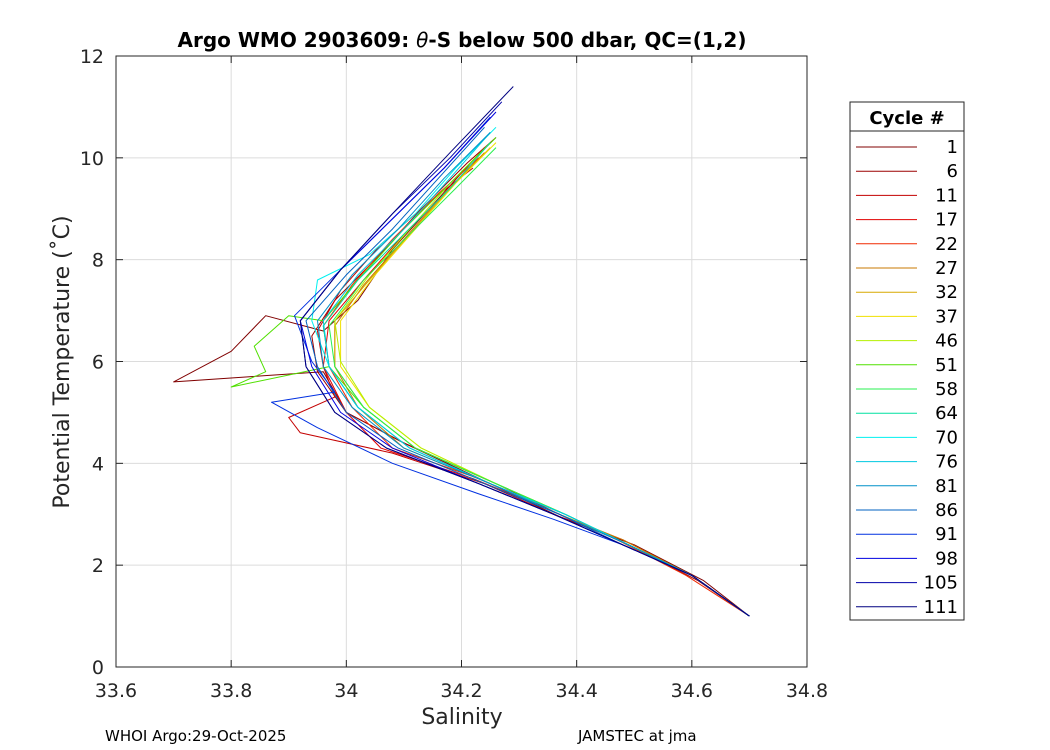 The width and height of the screenshot is (1050, 750). I want to click on legend-label-64: 64, so click(946, 413).